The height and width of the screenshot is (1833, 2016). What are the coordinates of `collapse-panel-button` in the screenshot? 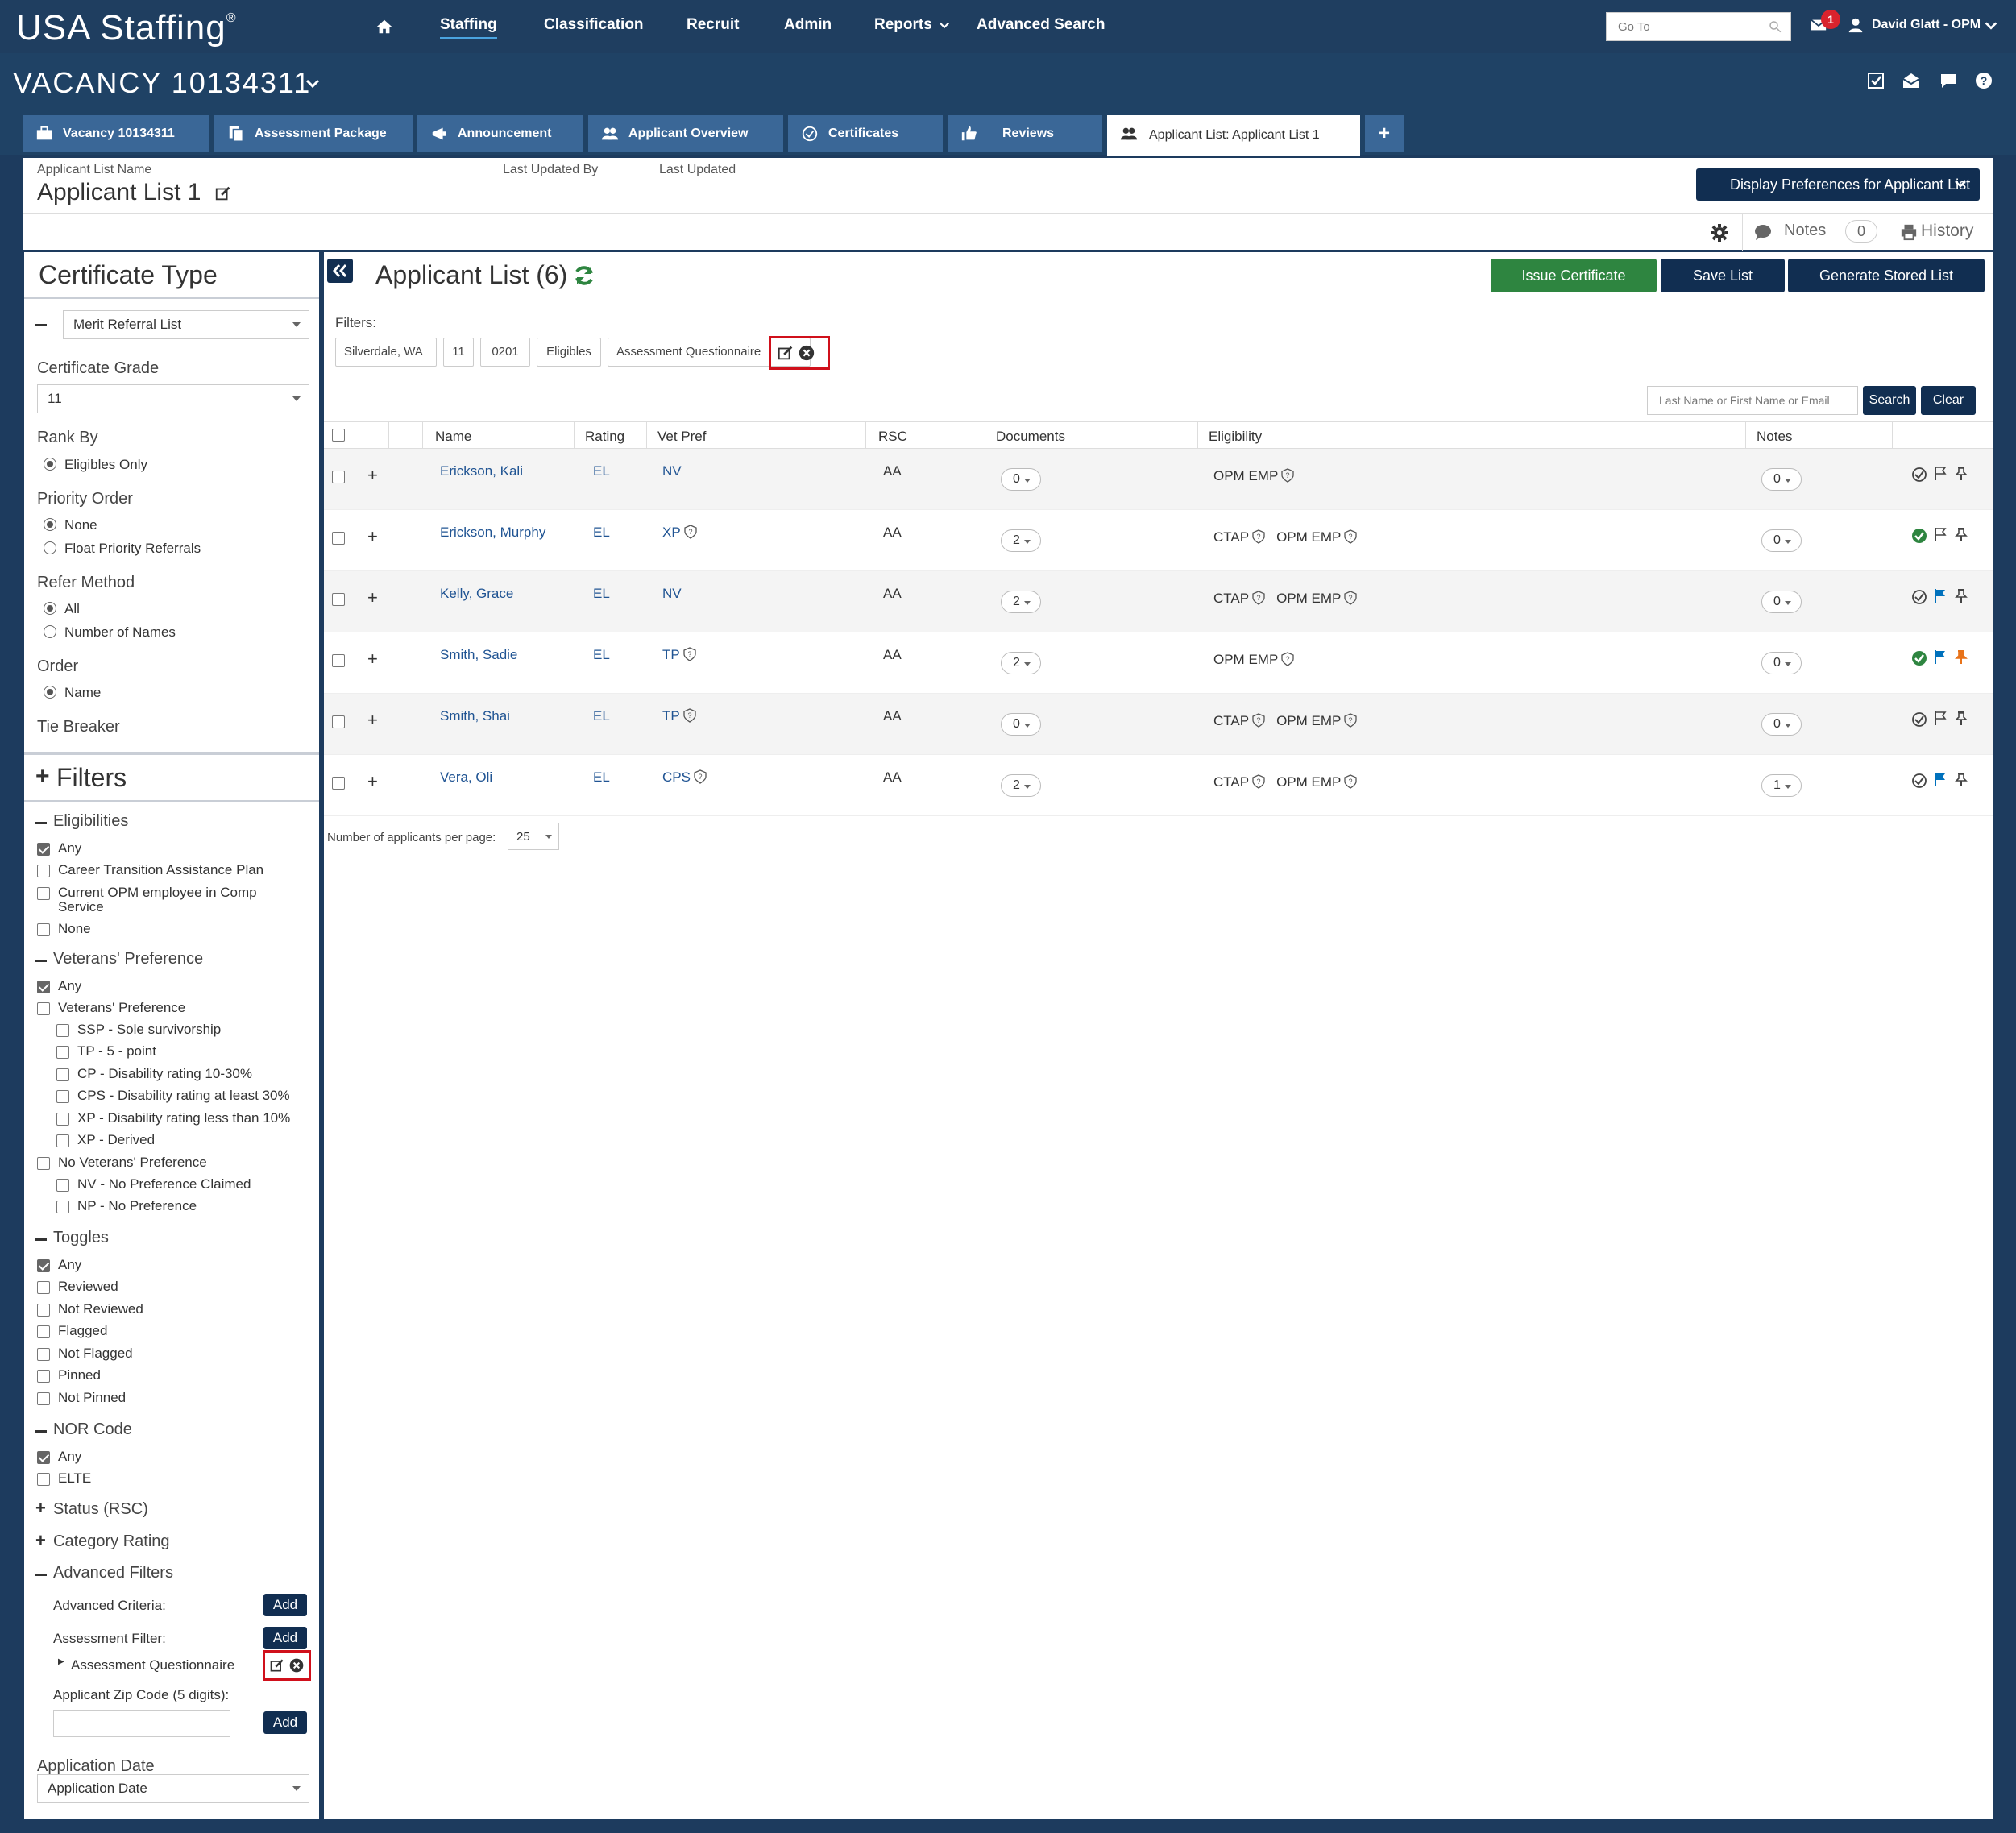 It's located at (340, 271).